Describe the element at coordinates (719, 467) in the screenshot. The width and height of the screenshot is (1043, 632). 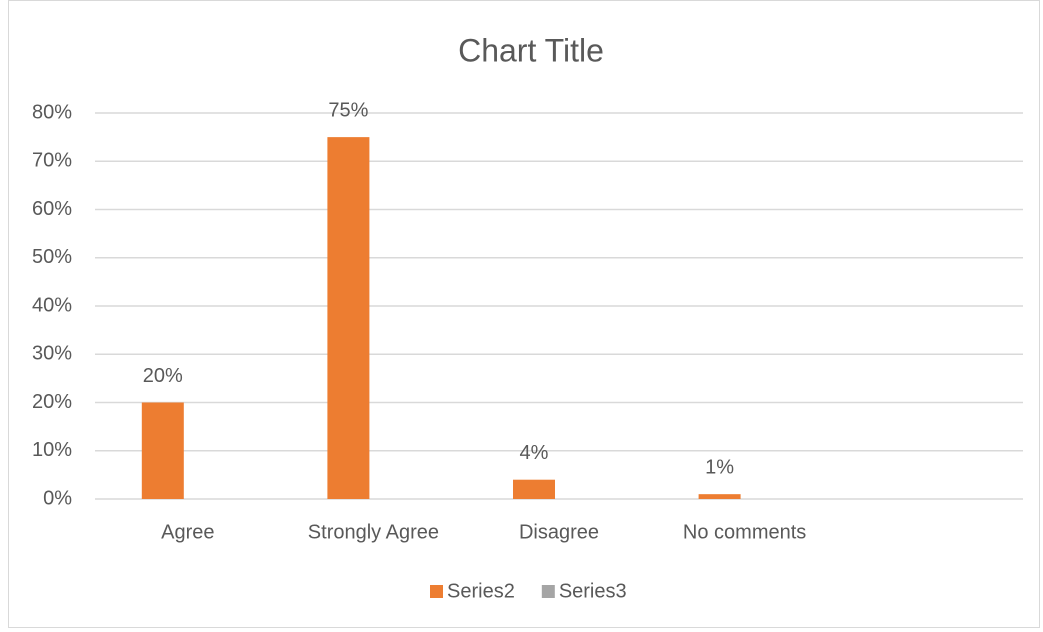
I see `data-label: 1%` at that location.